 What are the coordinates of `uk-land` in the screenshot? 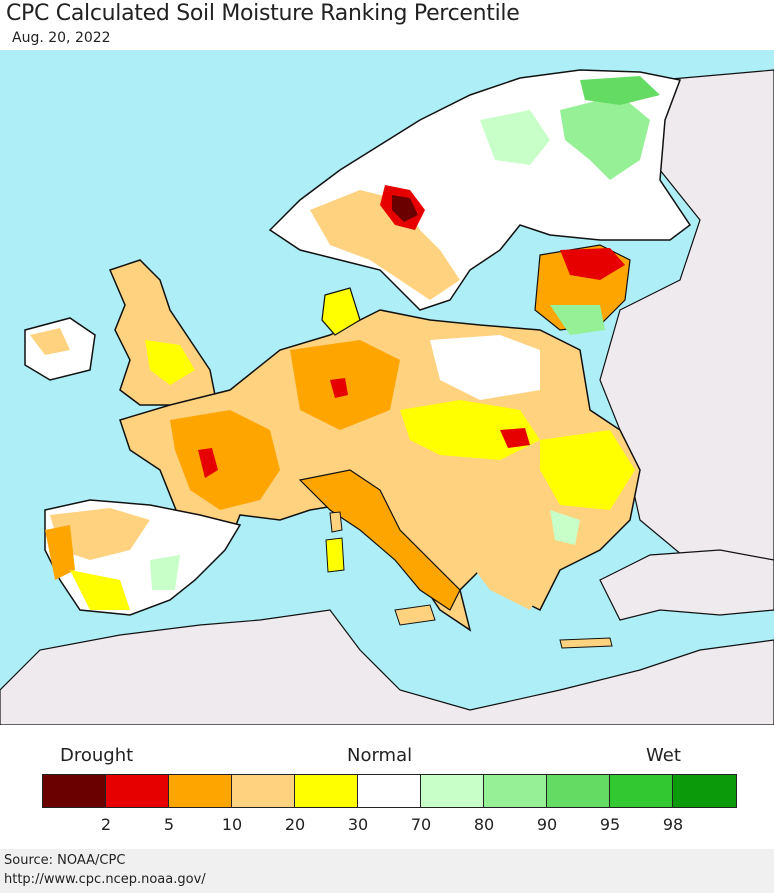 It's located at (162, 332).